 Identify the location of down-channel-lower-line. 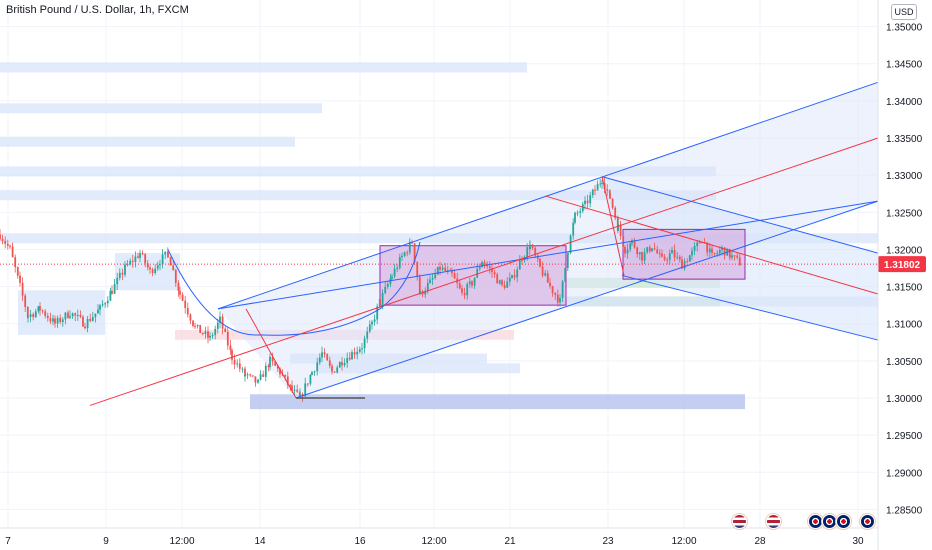
(750, 307).